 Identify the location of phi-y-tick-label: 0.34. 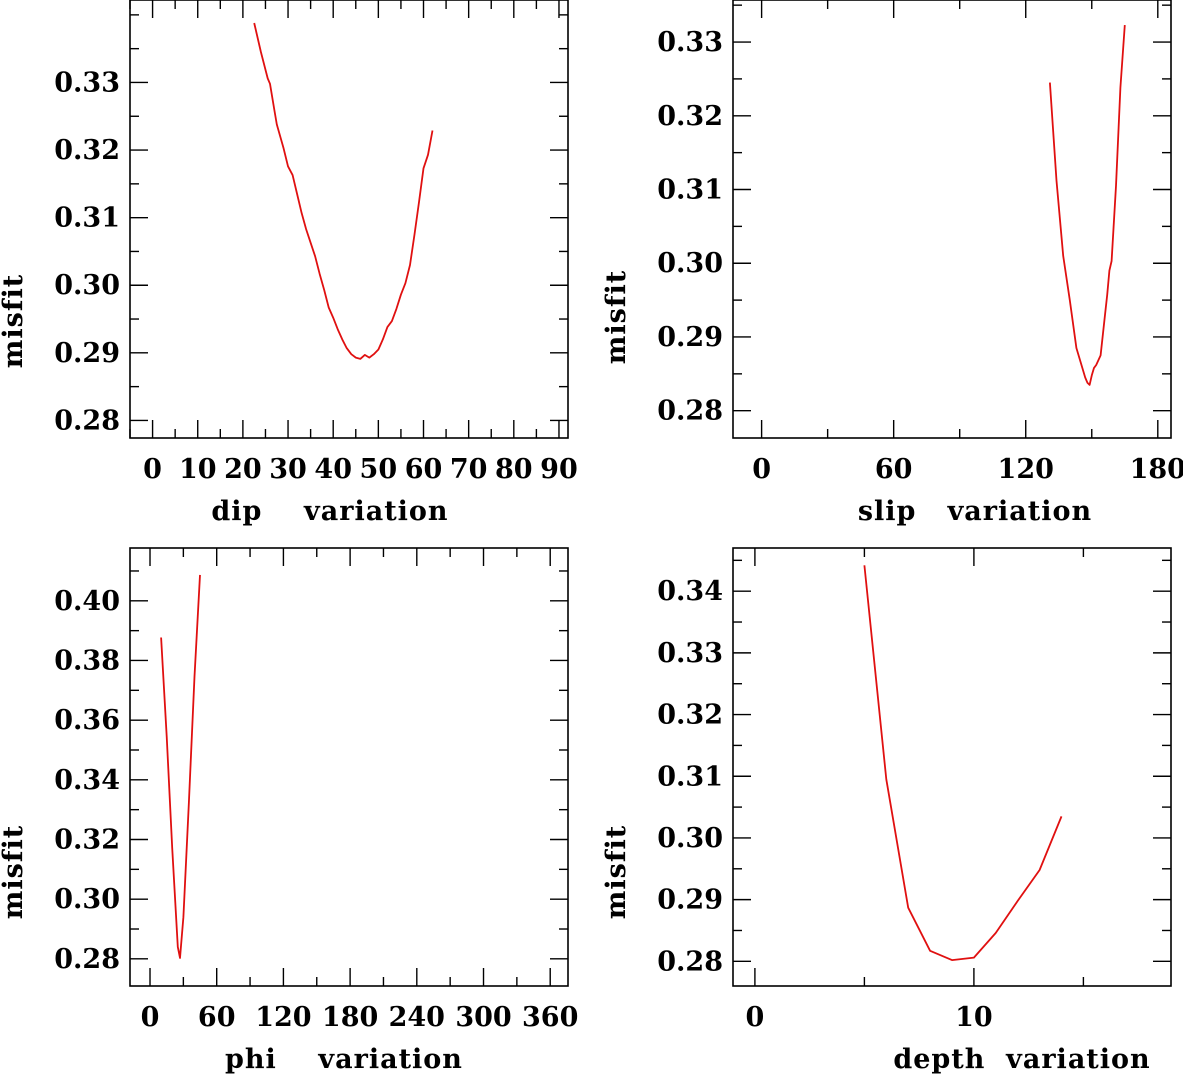
(87, 780).